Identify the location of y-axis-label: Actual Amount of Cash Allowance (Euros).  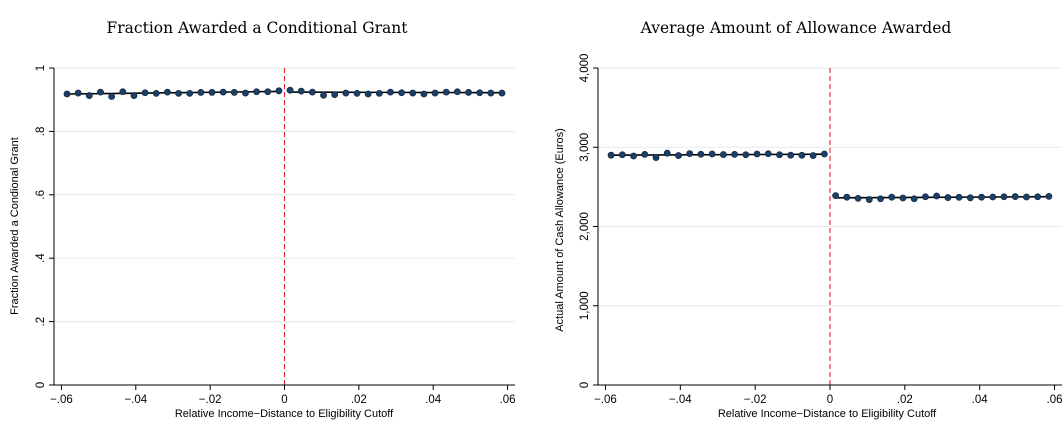
(560, 230).